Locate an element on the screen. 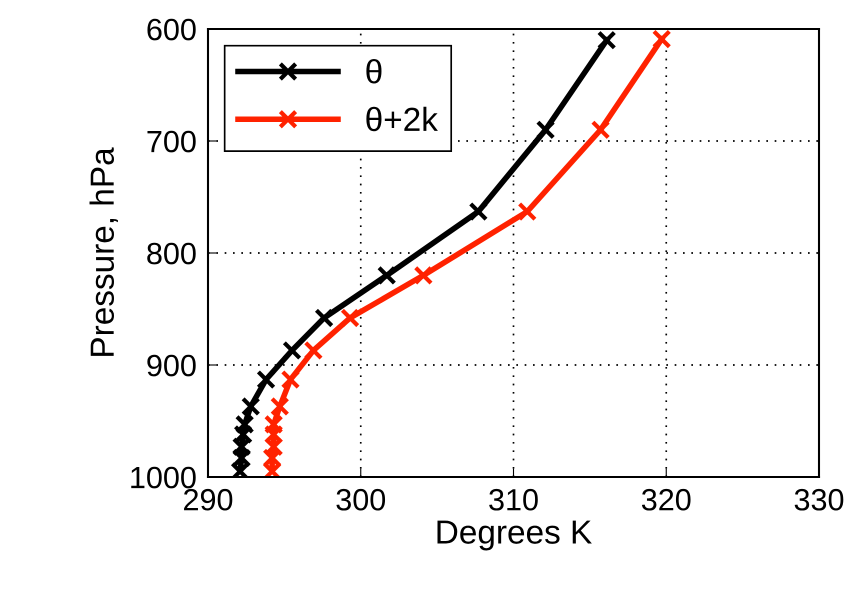 The width and height of the screenshot is (864, 602). legend-label: θ+2k is located at coordinates (402, 119).